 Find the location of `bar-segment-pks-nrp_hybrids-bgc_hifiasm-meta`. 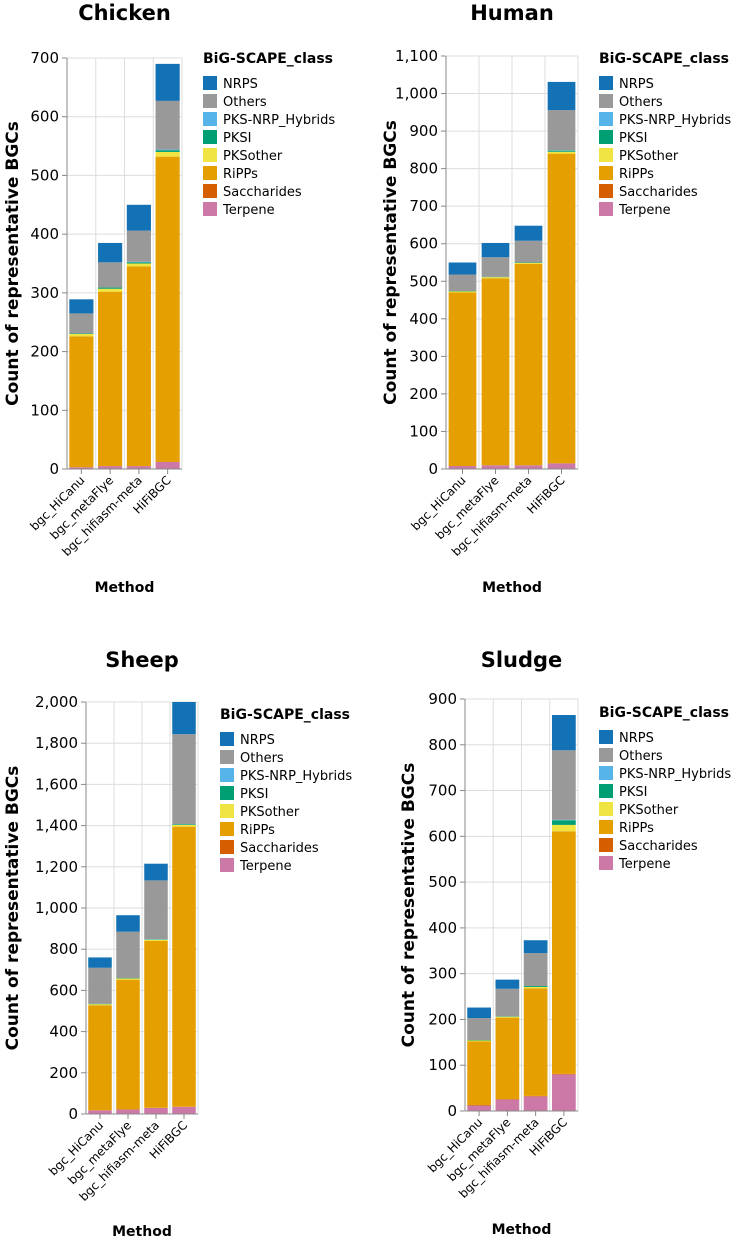

bar-segment-pks-nrp_hybrids-bgc_hifiasm-meta is located at coordinates (138, 262).